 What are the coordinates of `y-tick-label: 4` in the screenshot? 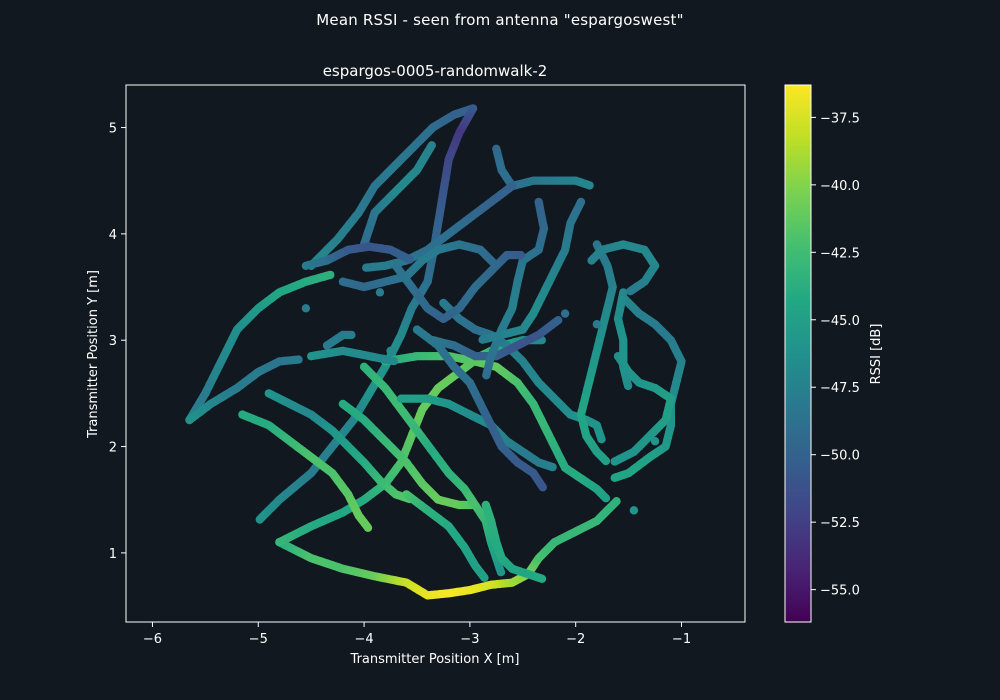 It's located at (113, 235).